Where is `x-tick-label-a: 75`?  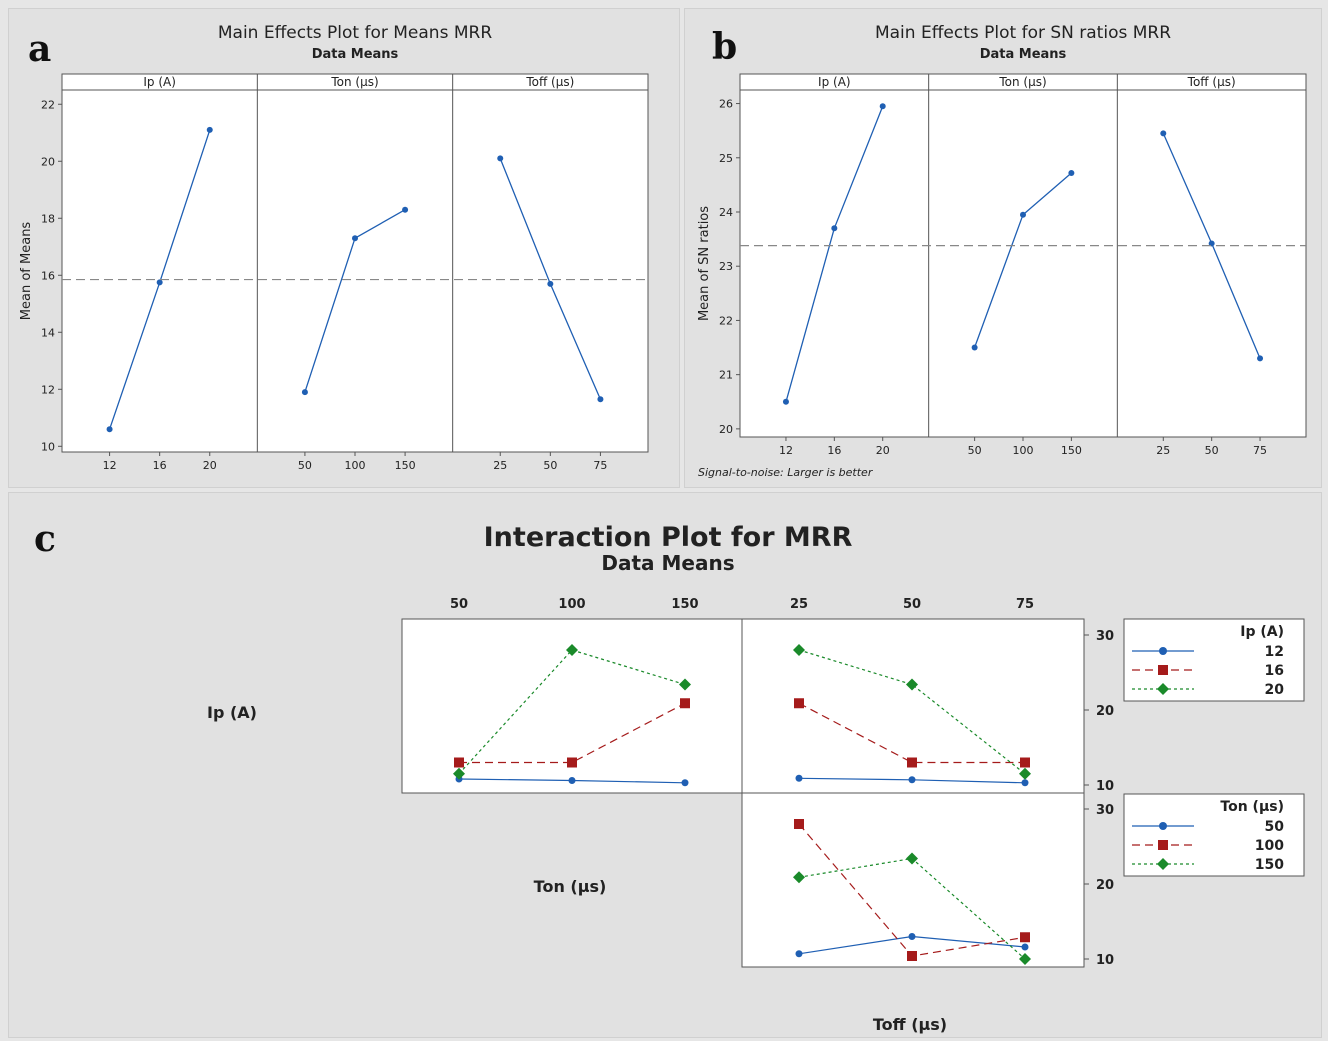 x-tick-label-a: 75 is located at coordinates (600, 465).